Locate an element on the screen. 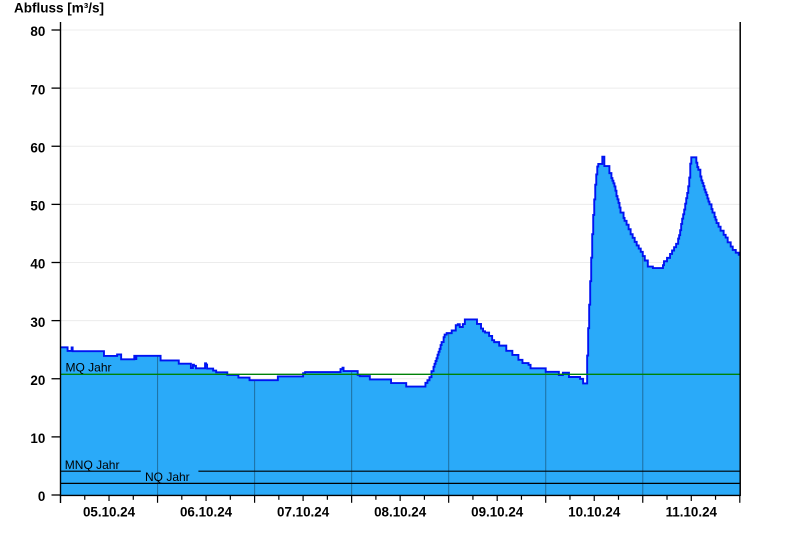 The height and width of the screenshot is (550, 800). svg-text: 70 is located at coordinates (37, 89).